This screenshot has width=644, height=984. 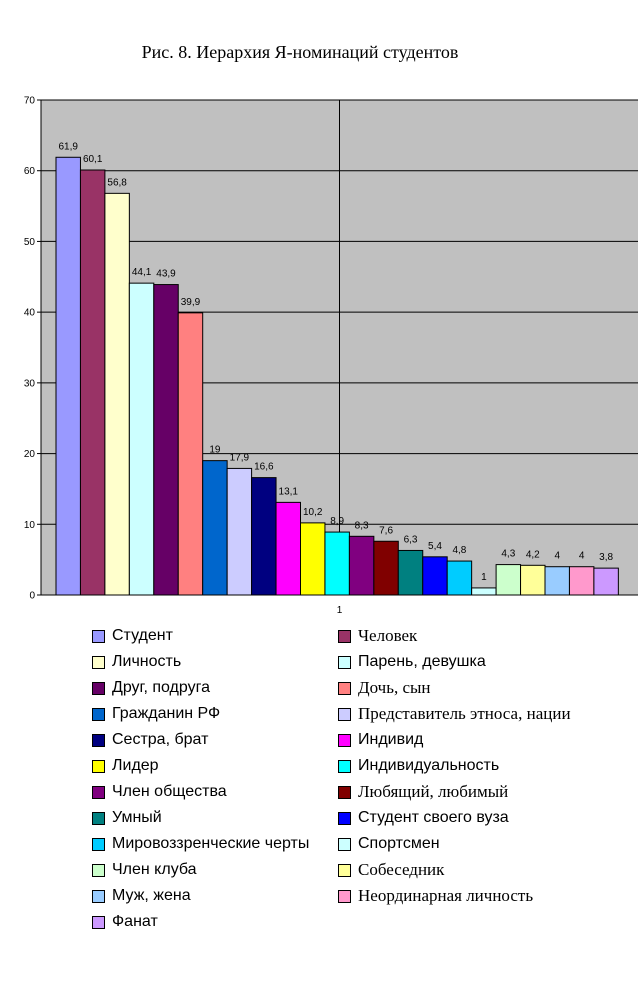 I want to click on legend-item-12: Индивидуальность, so click(x=485, y=766).